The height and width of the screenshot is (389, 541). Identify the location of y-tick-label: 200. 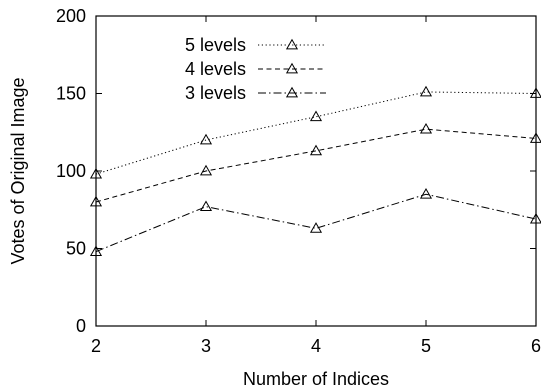
(71, 16).